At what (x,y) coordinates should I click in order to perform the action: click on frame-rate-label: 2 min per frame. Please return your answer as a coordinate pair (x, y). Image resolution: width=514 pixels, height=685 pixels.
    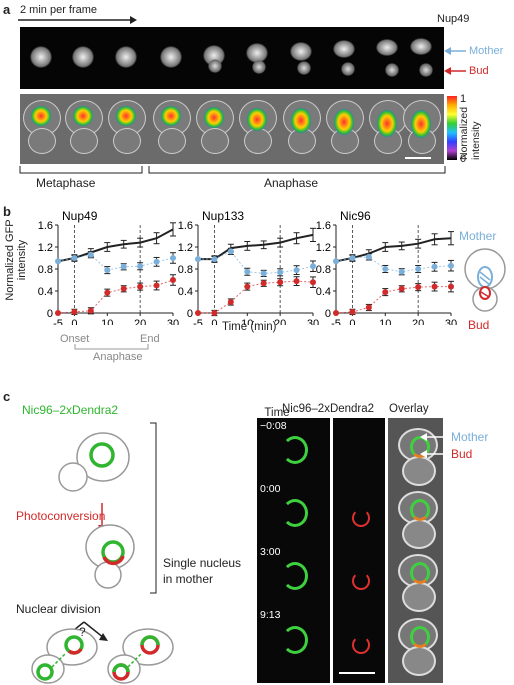
    Looking at the image, I should click on (59, 10).